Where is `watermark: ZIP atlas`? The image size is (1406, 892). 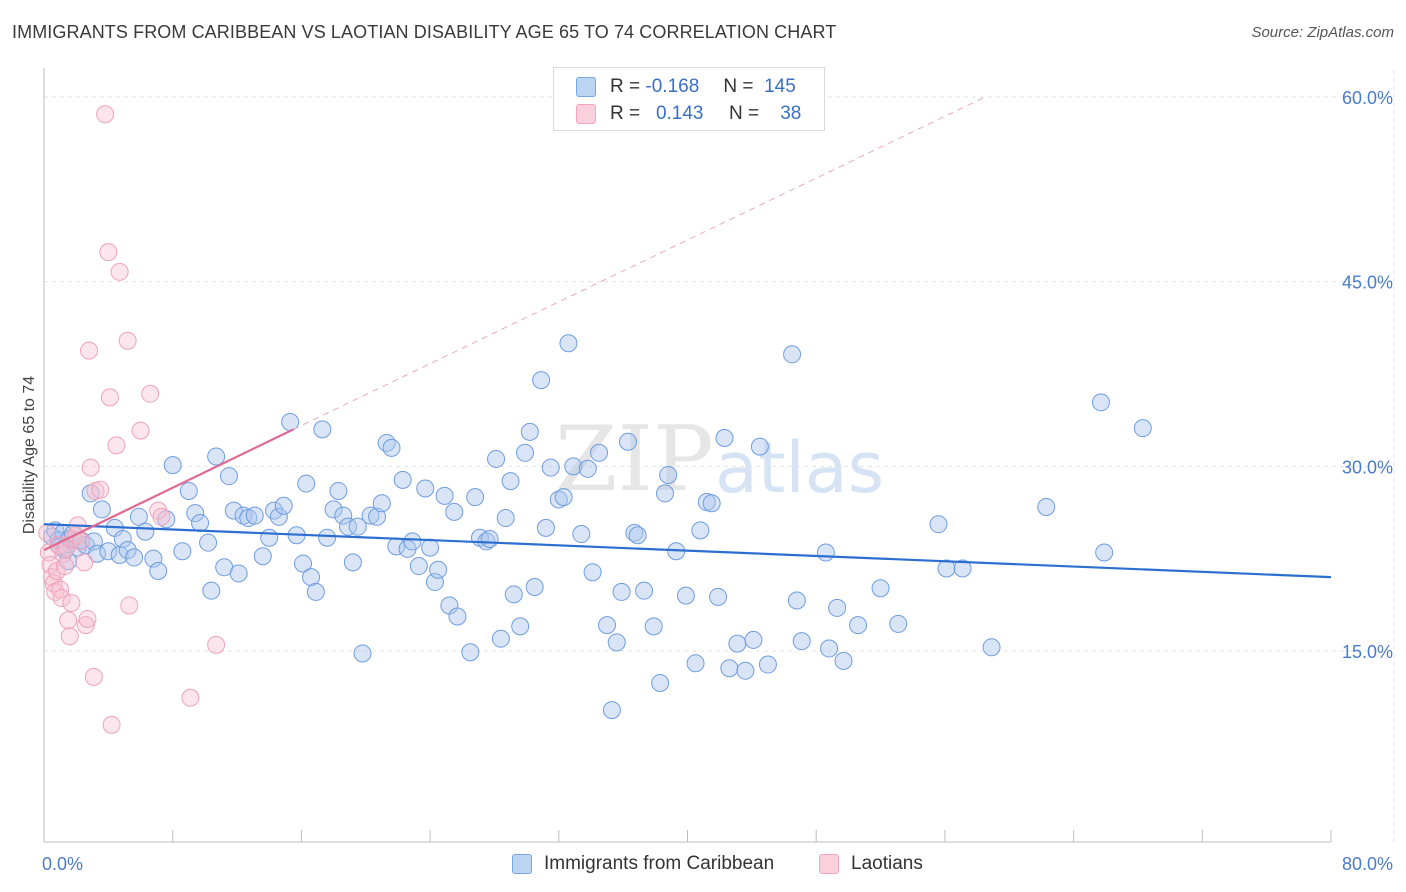
watermark: ZIP atlas is located at coordinates (719, 459).